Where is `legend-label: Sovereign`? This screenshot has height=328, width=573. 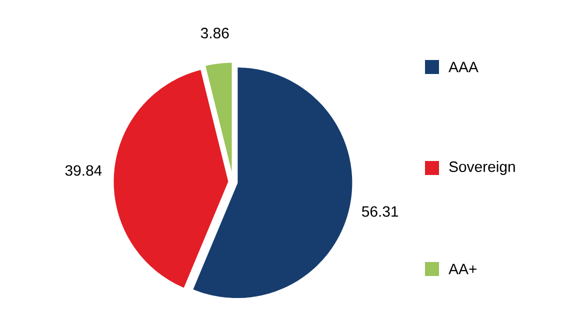 legend-label: Sovereign is located at coordinates (482, 168).